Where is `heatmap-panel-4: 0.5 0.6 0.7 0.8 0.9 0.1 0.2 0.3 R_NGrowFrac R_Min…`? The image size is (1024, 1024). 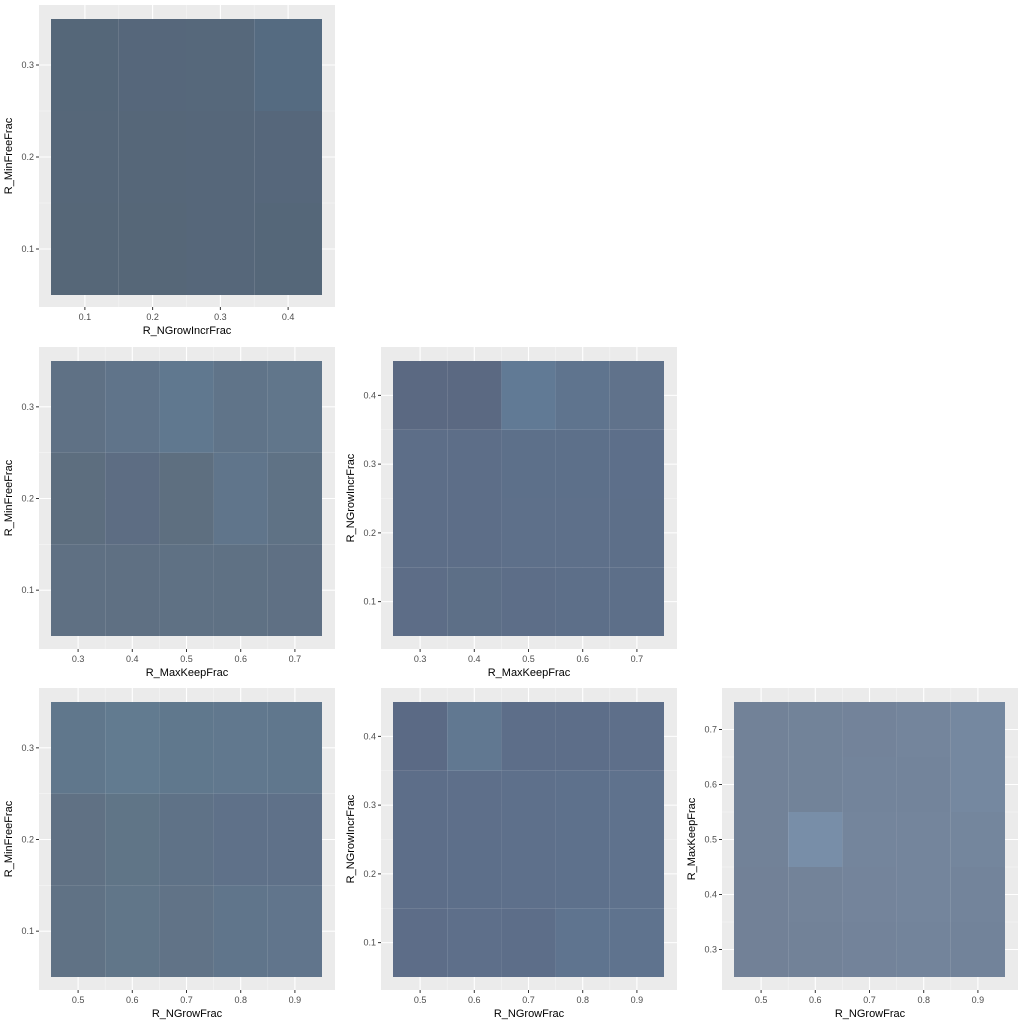 heatmap-panel-4: 0.5 0.6 0.7 0.8 0.9 0.1 0.2 0.3 R_NGrowFrac R_Min… is located at coordinates (169, 854).